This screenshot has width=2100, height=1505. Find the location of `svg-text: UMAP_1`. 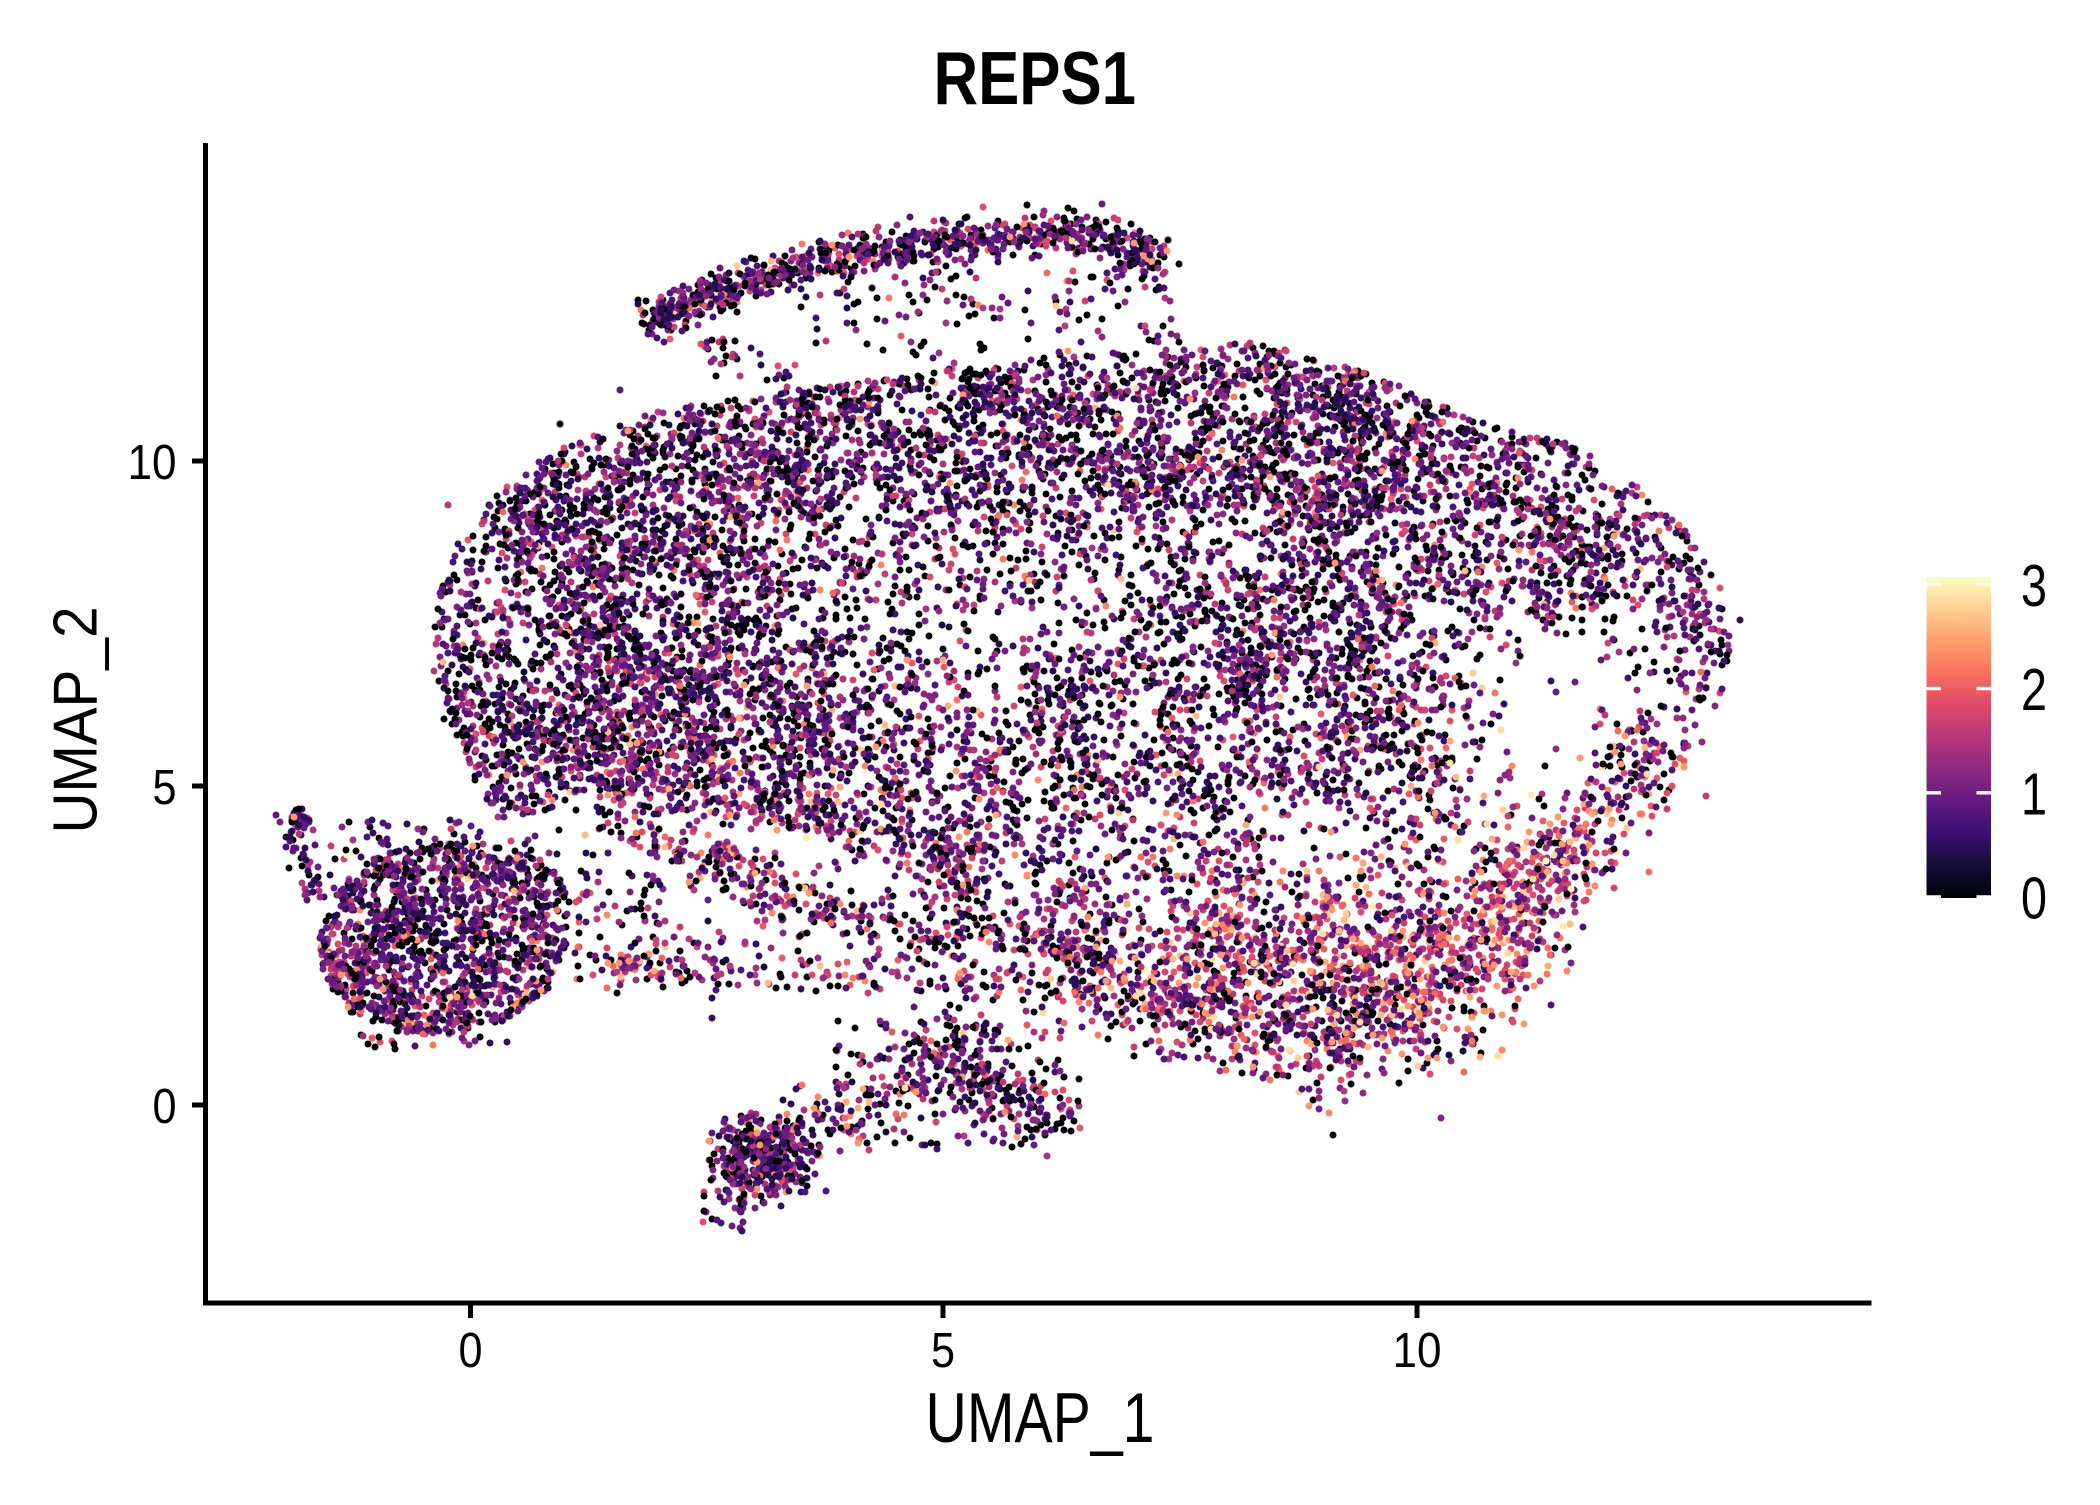

svg-text: UMAP_1 is located at coordinates (1040, 1417).